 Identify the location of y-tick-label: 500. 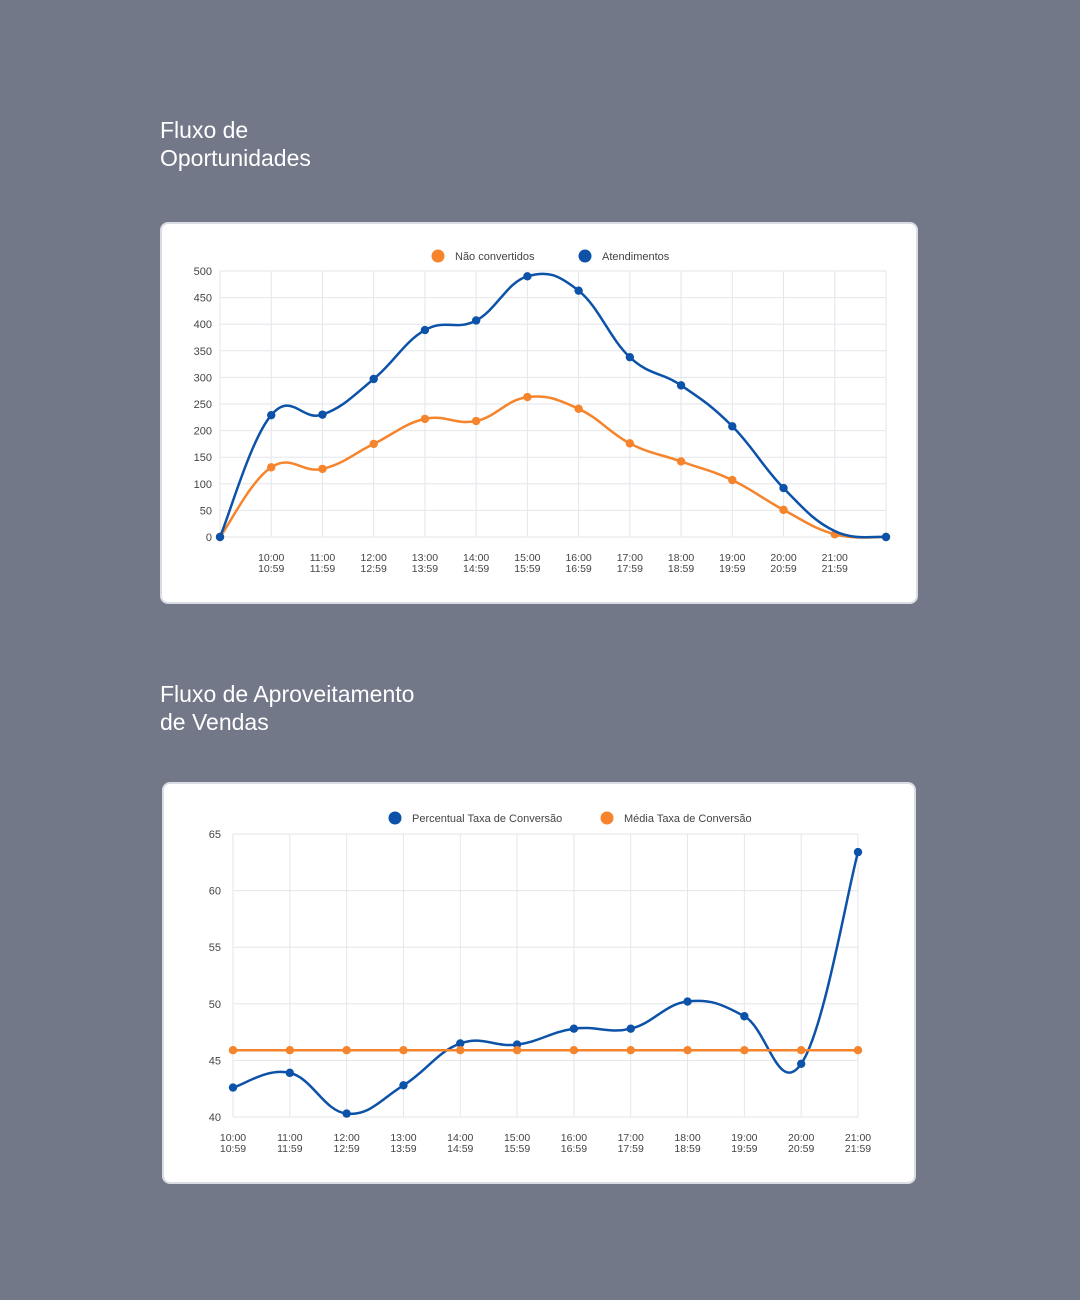
(203, 272).